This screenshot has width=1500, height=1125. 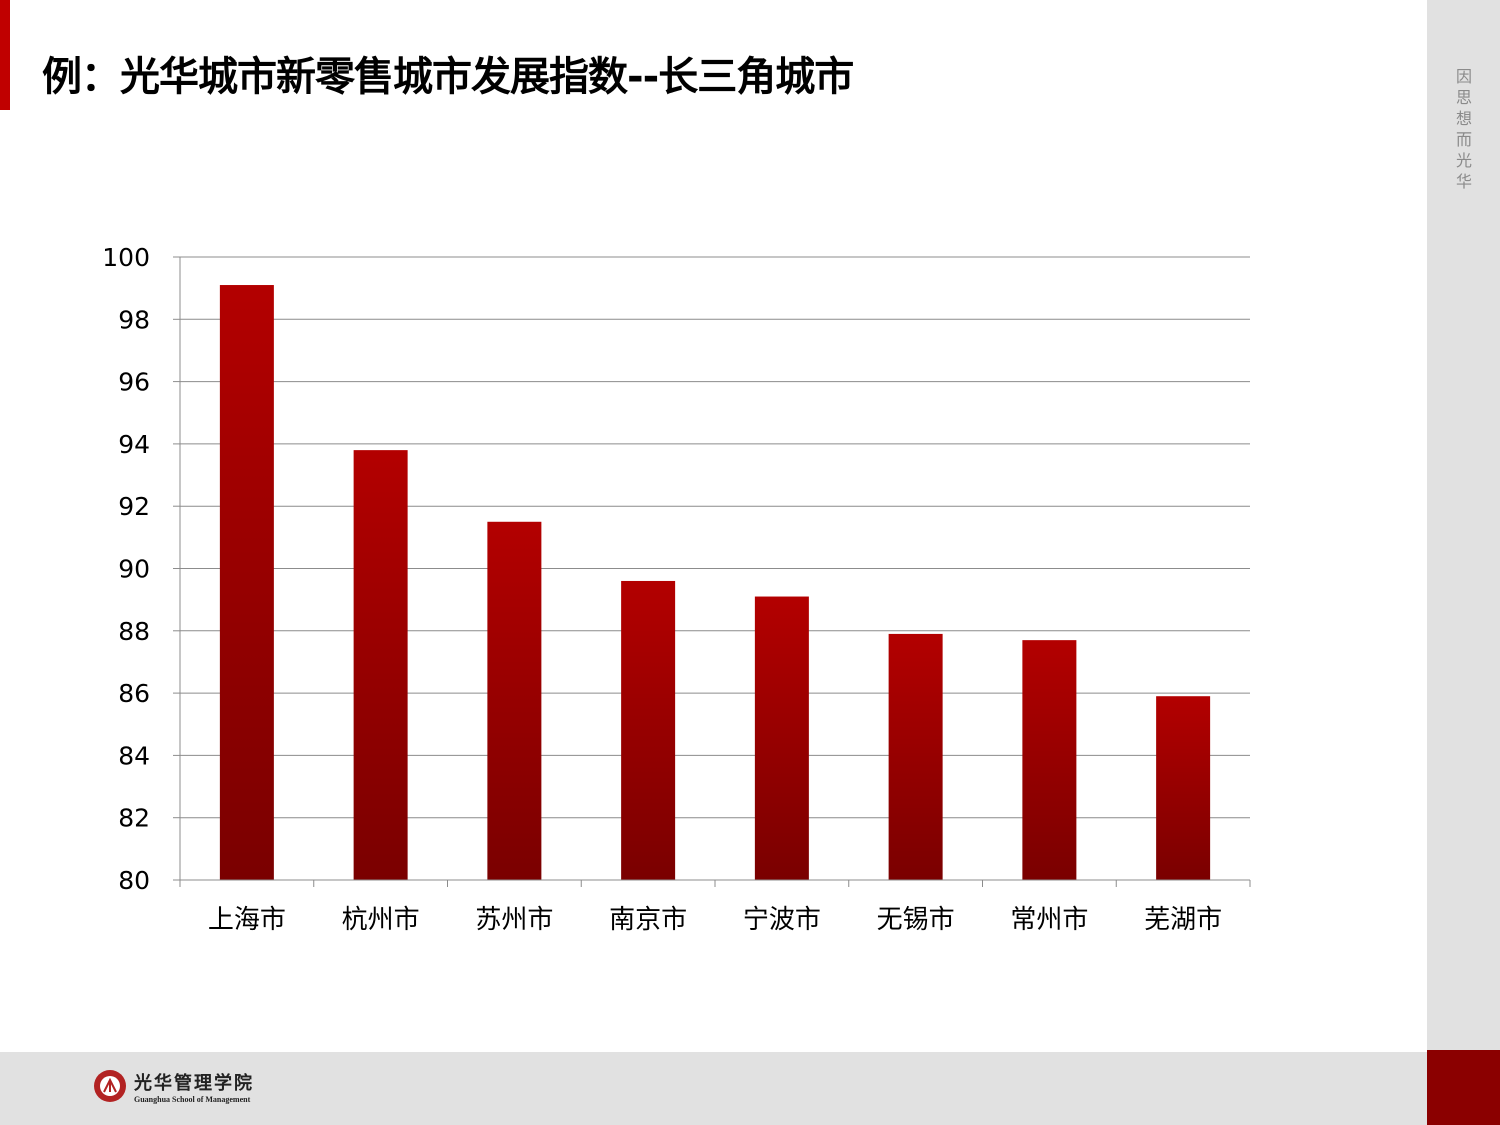 What do you see at coordinates (194, 1083) in the screenshot?
I see `logo-cn: 光华管理学院` at bounding box center [194, 1083].